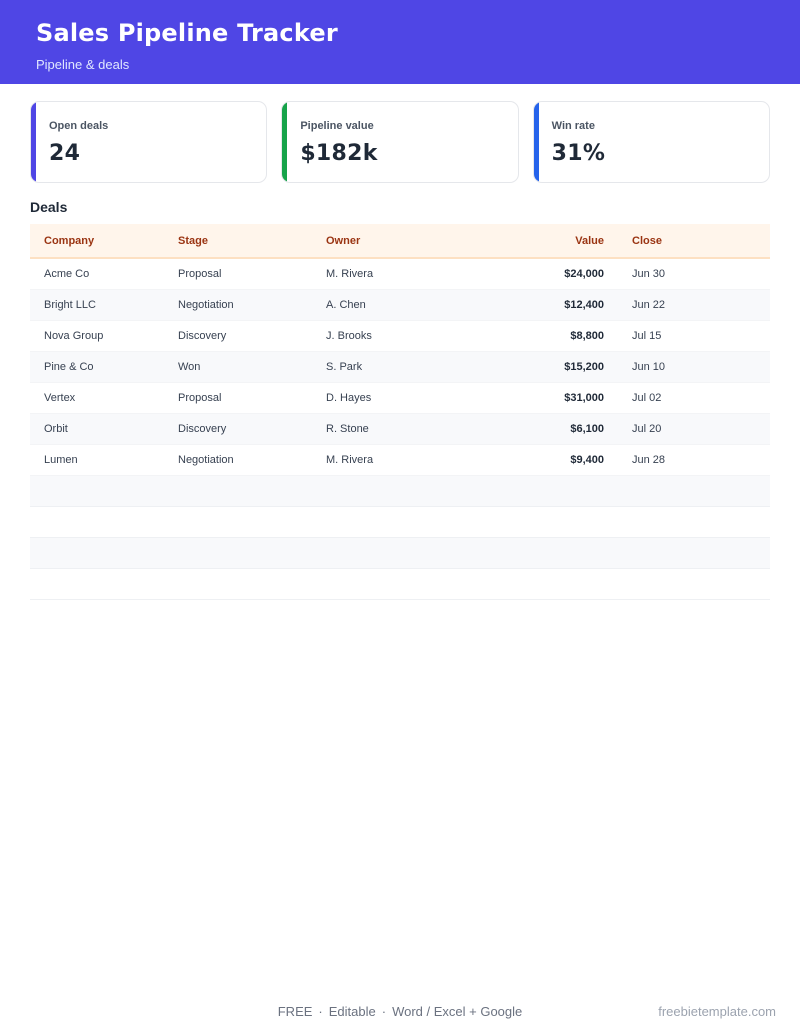 The image size is (800, 1035). What do you see at coordinates (295, 1011) in the screenshot?
I see `footer-free-label: FREE` at bounding box center [295, 1011].